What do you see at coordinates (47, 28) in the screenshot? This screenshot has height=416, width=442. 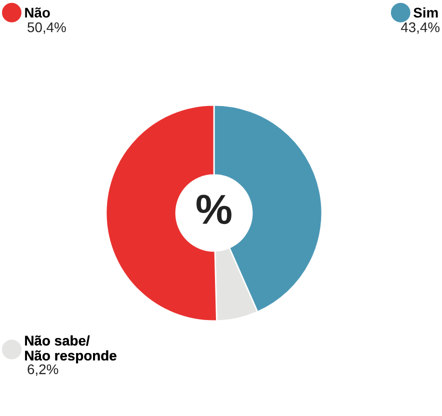 I see `data-label: 50,4%` at bounding box center [47, 28].